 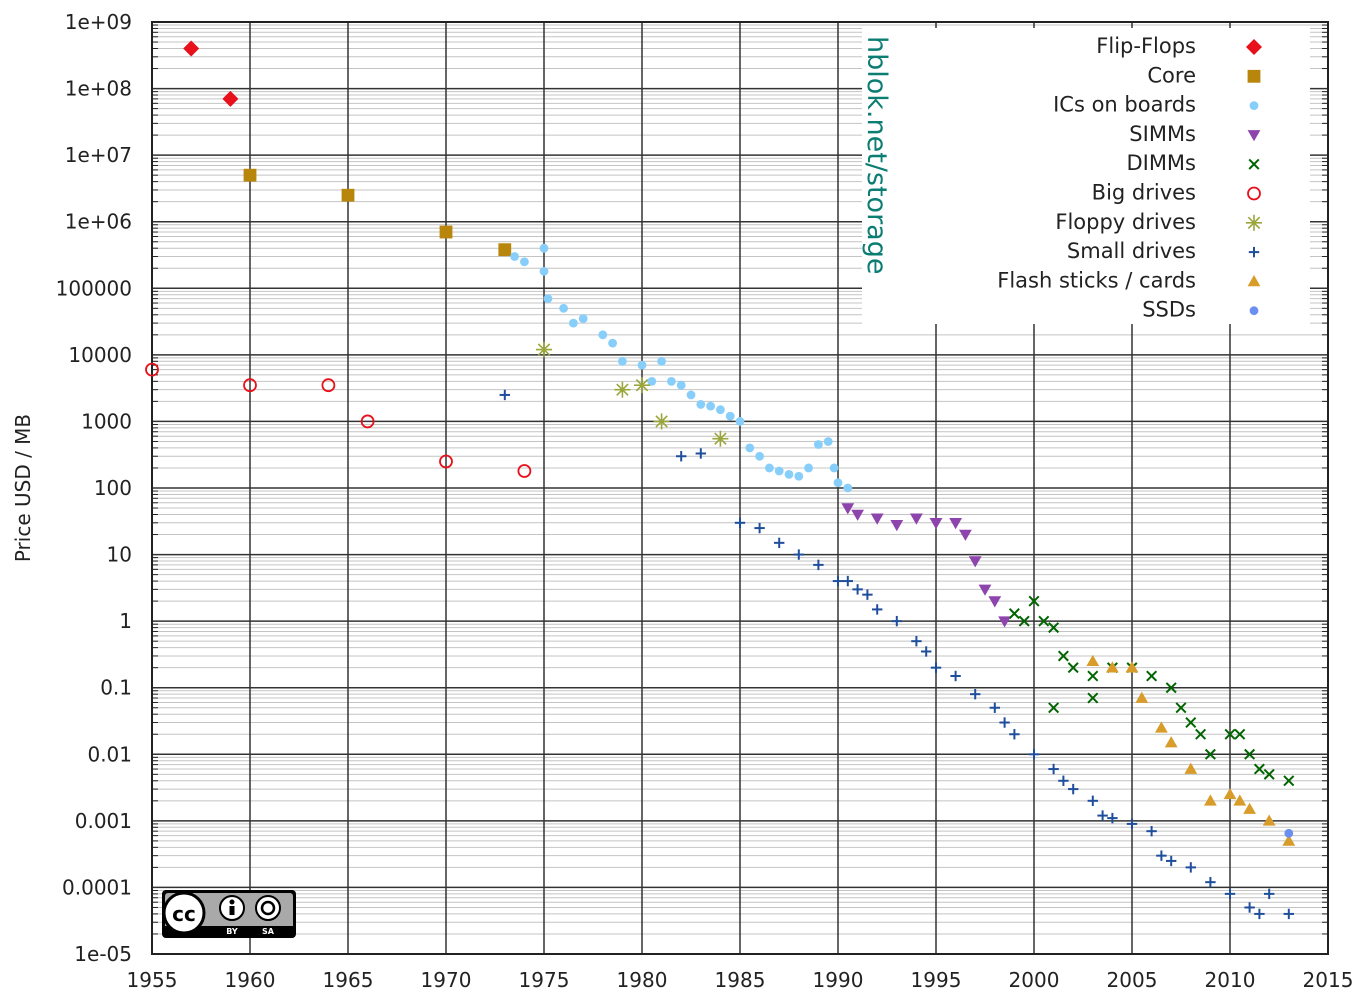 What do you see at coordinates (232, 931) in the screenshot?
I see `by-label: BY` at bounding box center [232, 931].